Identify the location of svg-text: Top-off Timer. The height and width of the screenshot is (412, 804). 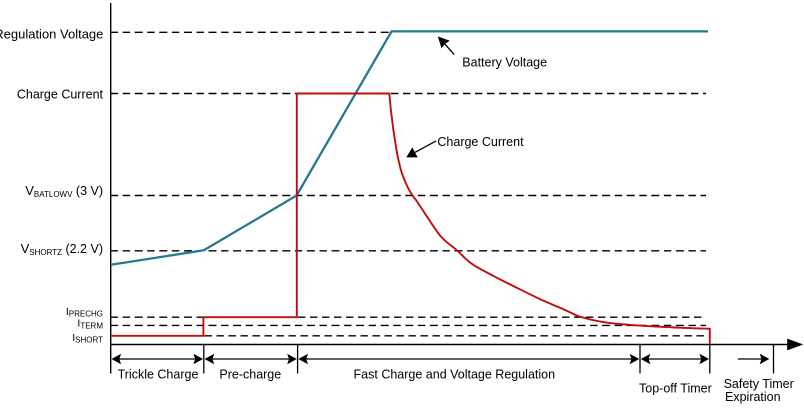
(675, 388).